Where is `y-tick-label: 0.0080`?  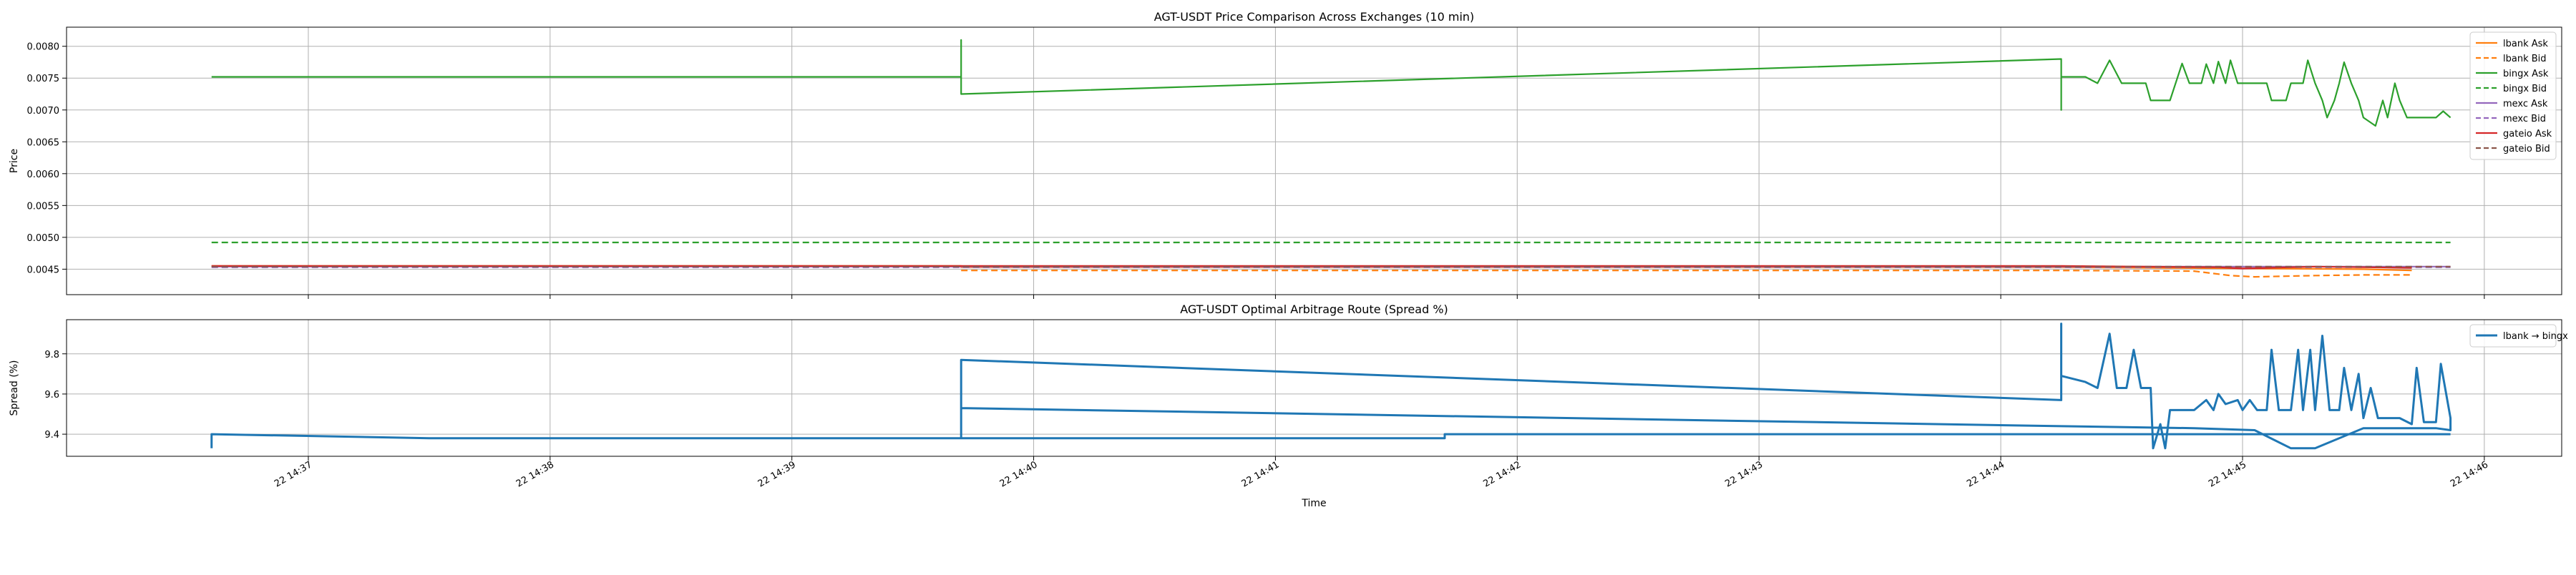
y-tick-label: 0.0080 is located at coordinates (43, 48).